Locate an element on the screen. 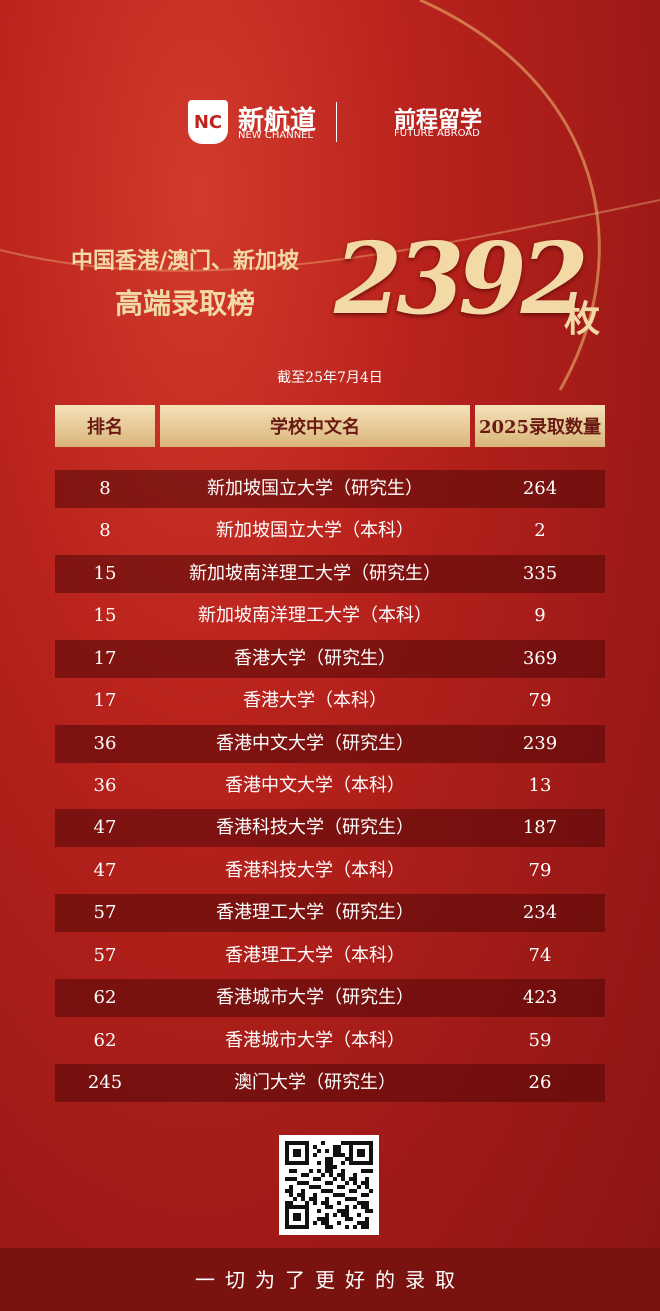 The image size is (660, 1311). school-name: 香港理工大学（研究生） is located at coordinates (315, 913).